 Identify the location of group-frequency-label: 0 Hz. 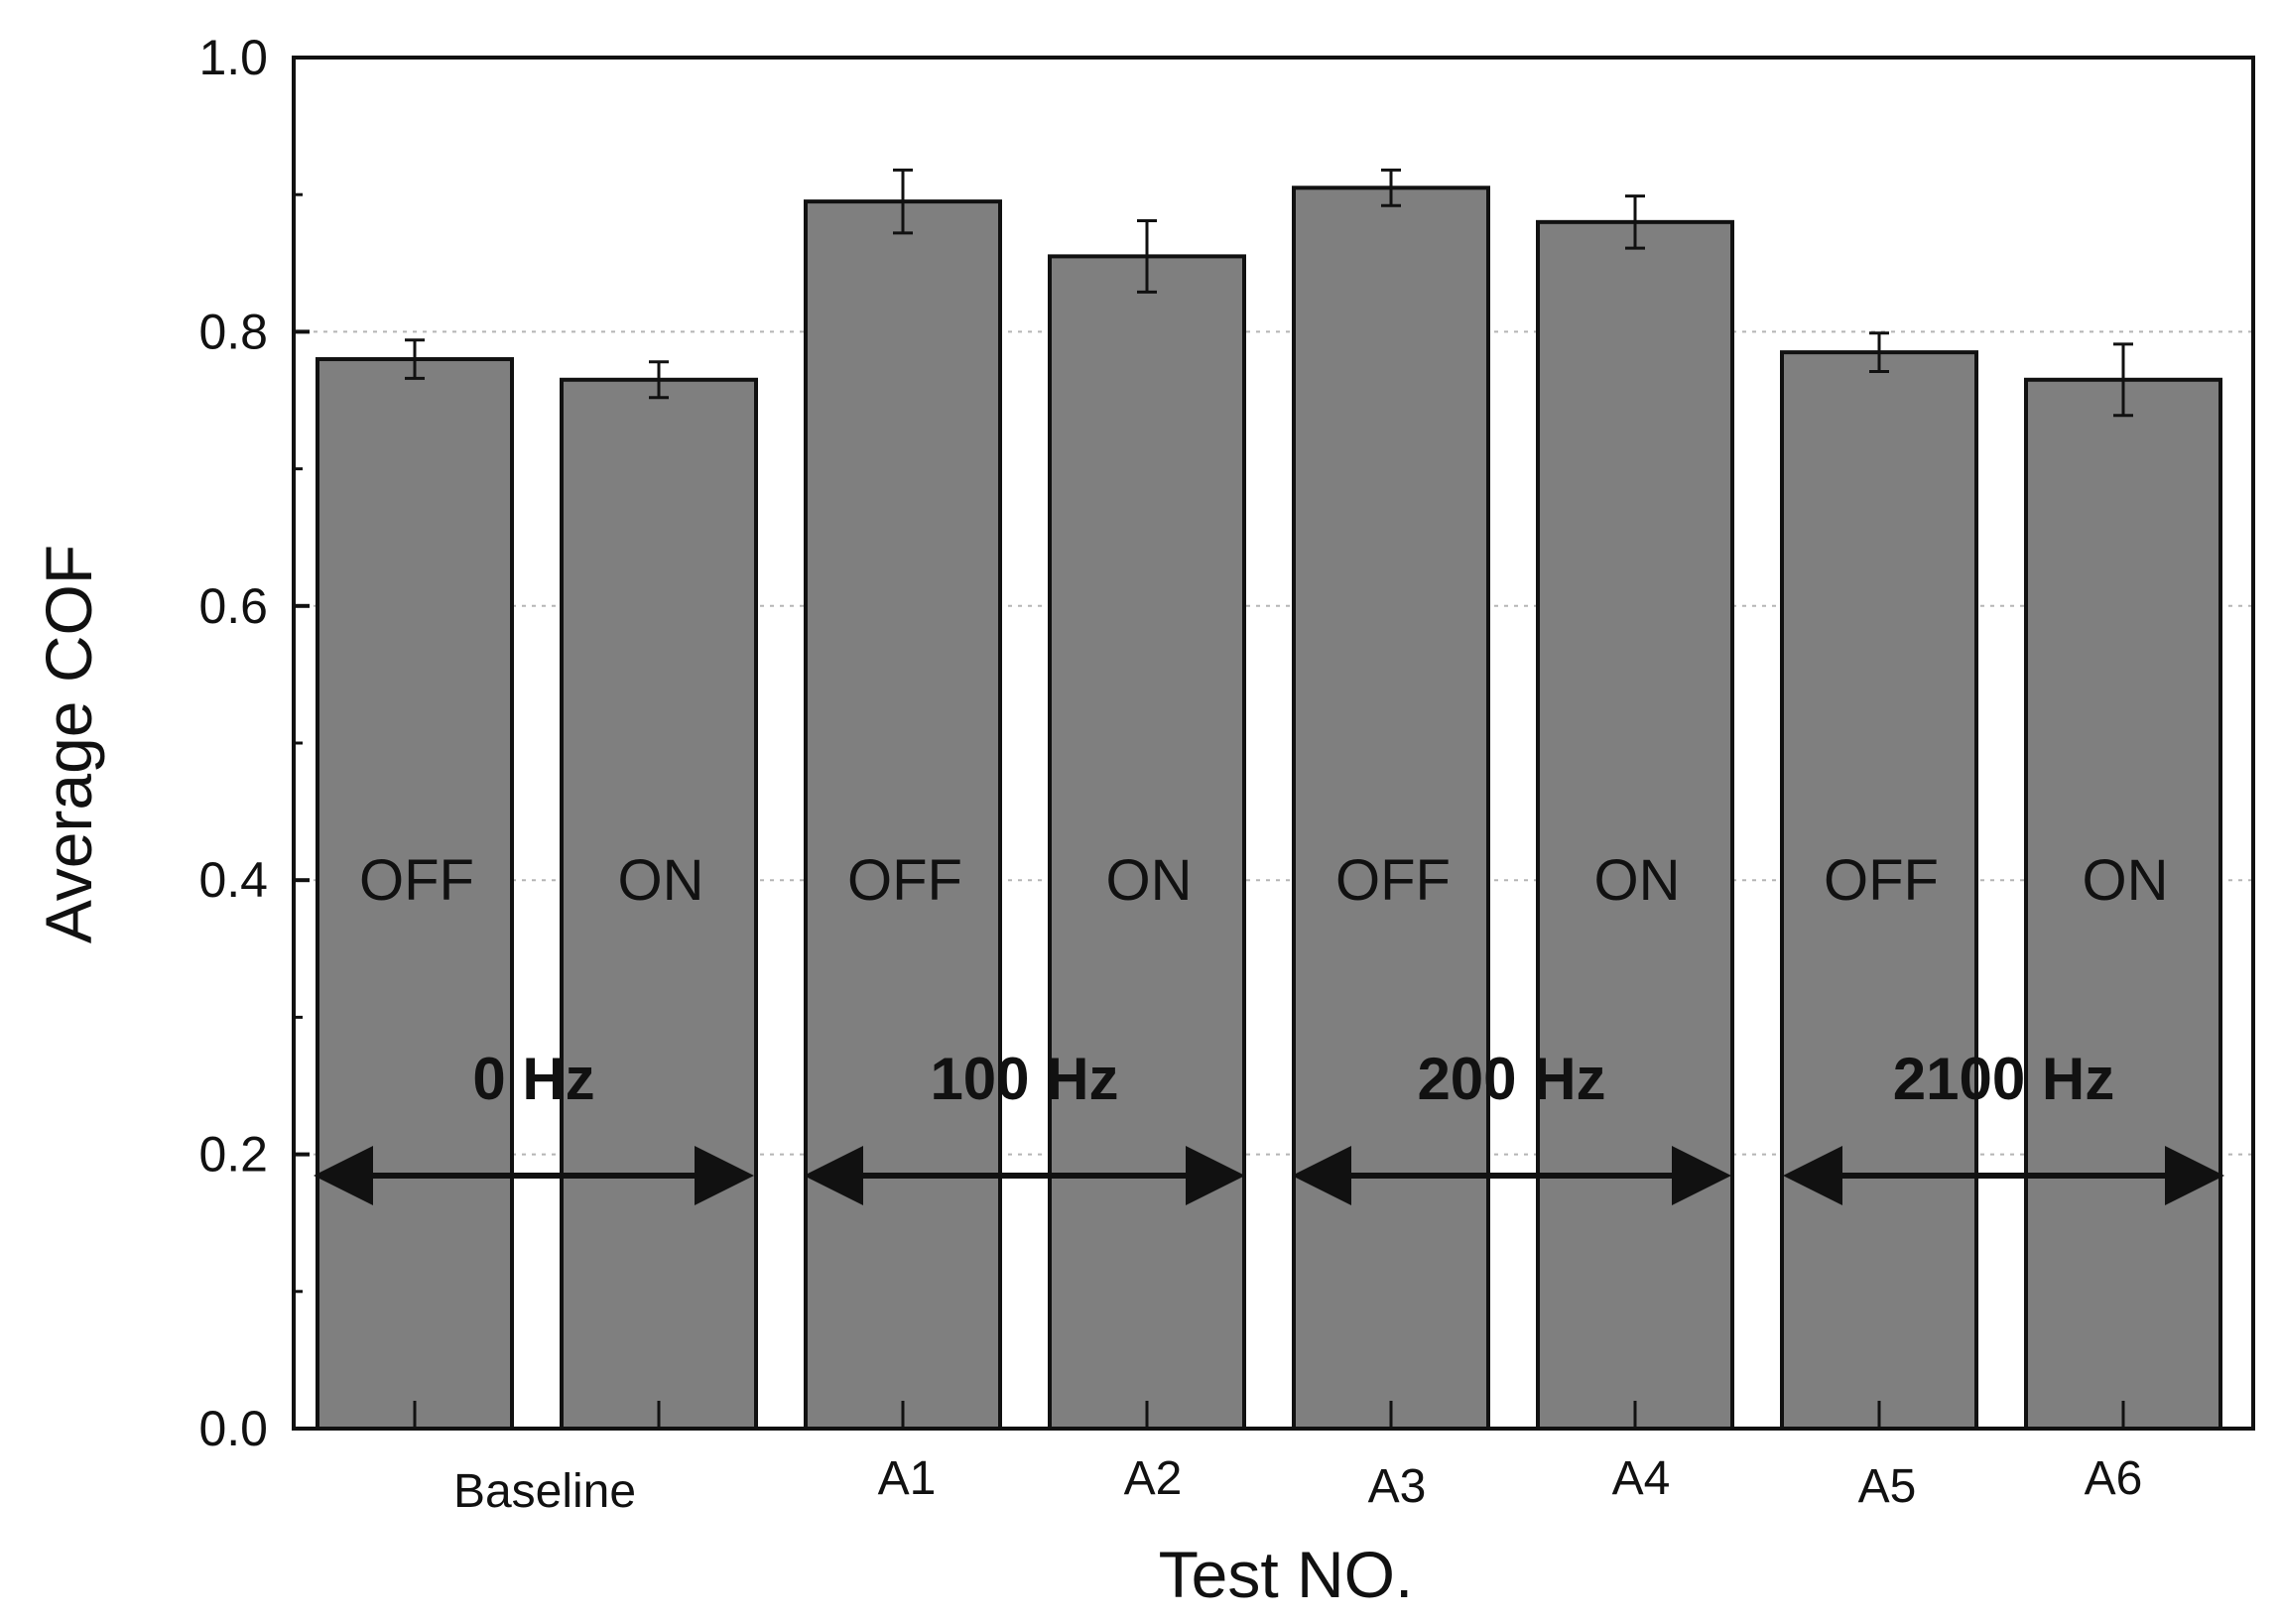
(533, 1079).